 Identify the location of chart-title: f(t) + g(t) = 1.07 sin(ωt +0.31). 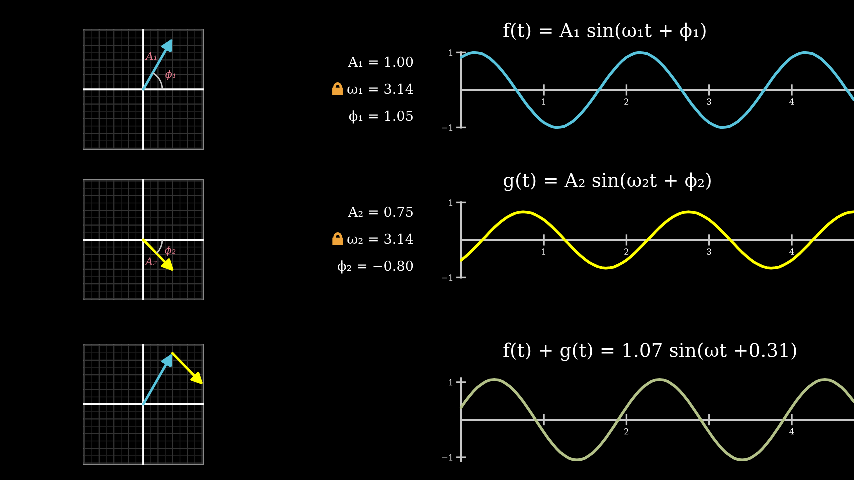
(650, 352).